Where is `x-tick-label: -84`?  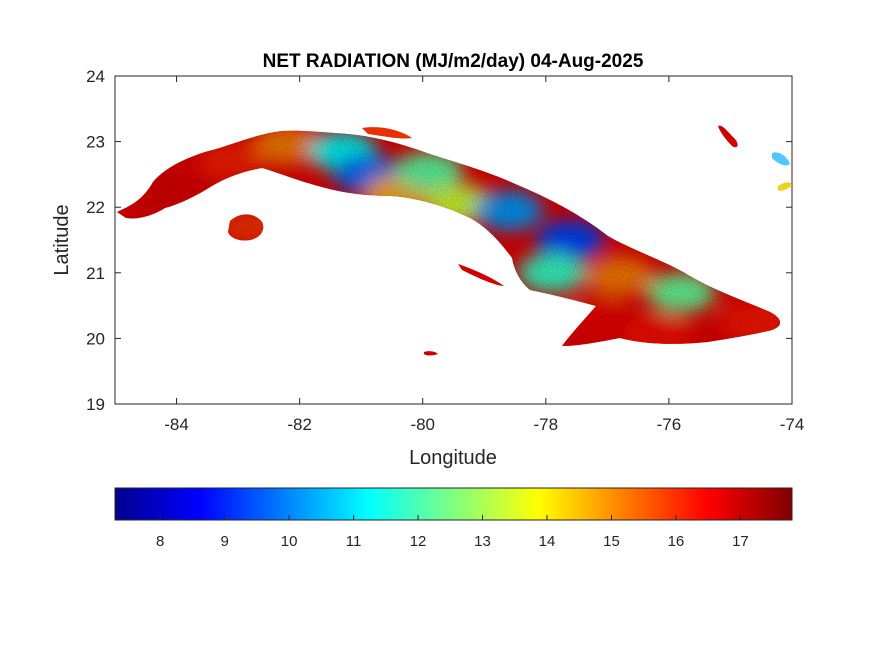
x-tick-label: -84 is located at coordinates (176, 424).